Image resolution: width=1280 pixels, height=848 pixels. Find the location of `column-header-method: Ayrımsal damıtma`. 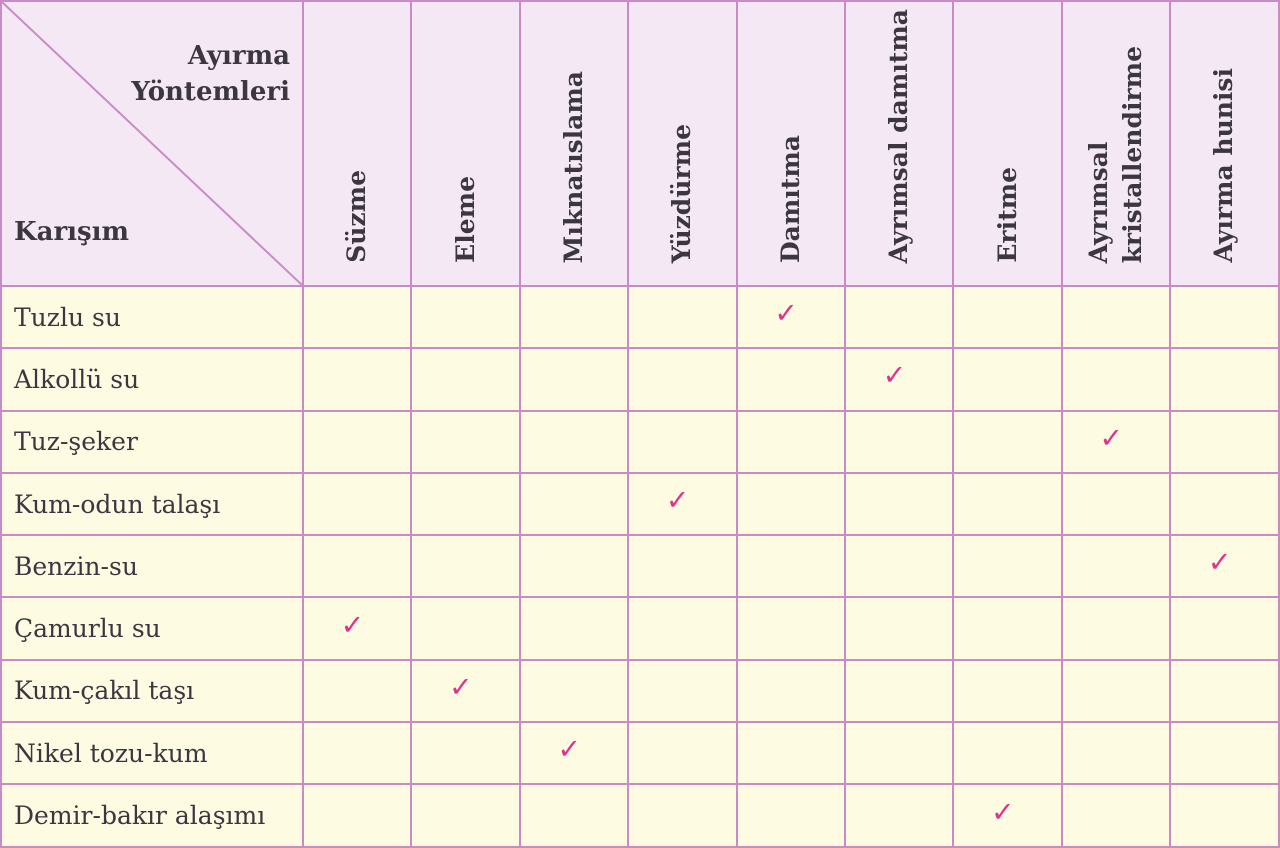

column-header-method: Ayrımsal damıtma is located at coordinates (900, 143).